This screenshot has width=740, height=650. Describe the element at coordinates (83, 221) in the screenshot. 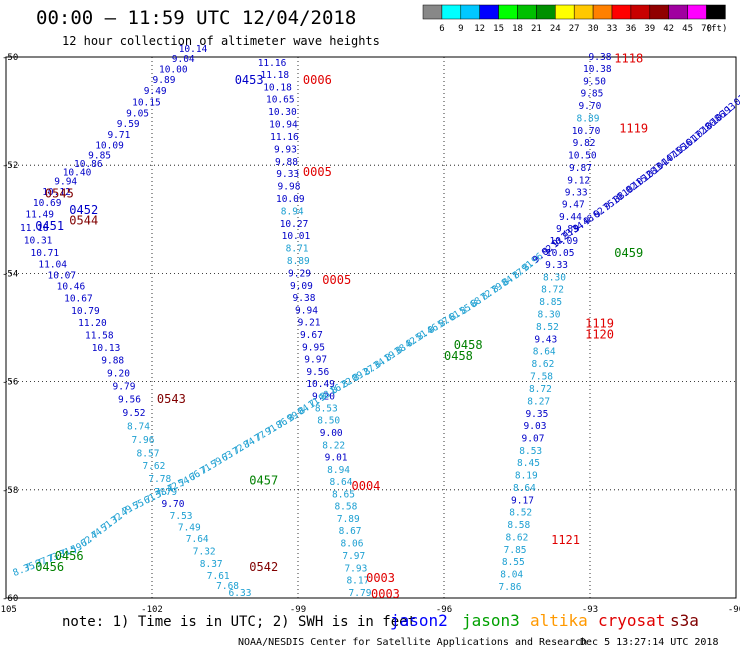

I see `pass-time-label: 0544` at that location.